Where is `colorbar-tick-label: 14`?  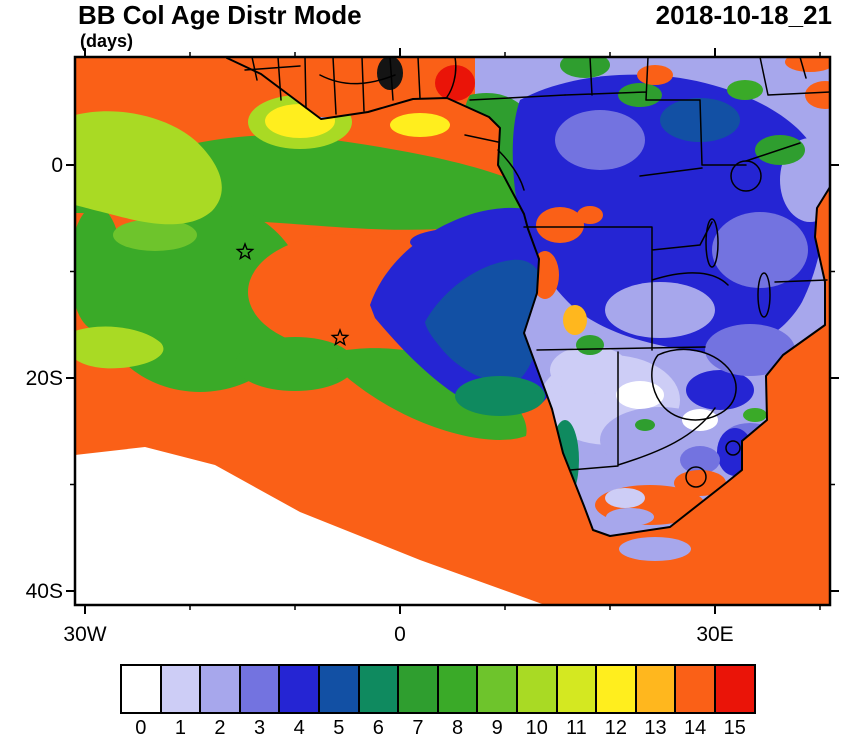
colorbar-tick-label: 14 is located at coordinates (695, 728).